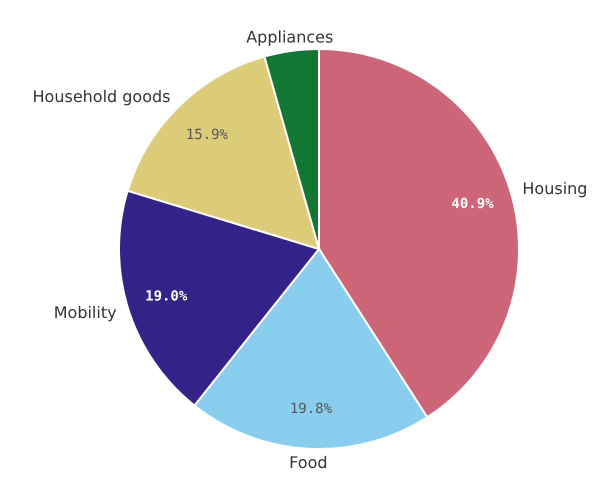  Describe the element at coordinates (85, 312) in the screenshot. I see `slice-label: Mobility` at that location.